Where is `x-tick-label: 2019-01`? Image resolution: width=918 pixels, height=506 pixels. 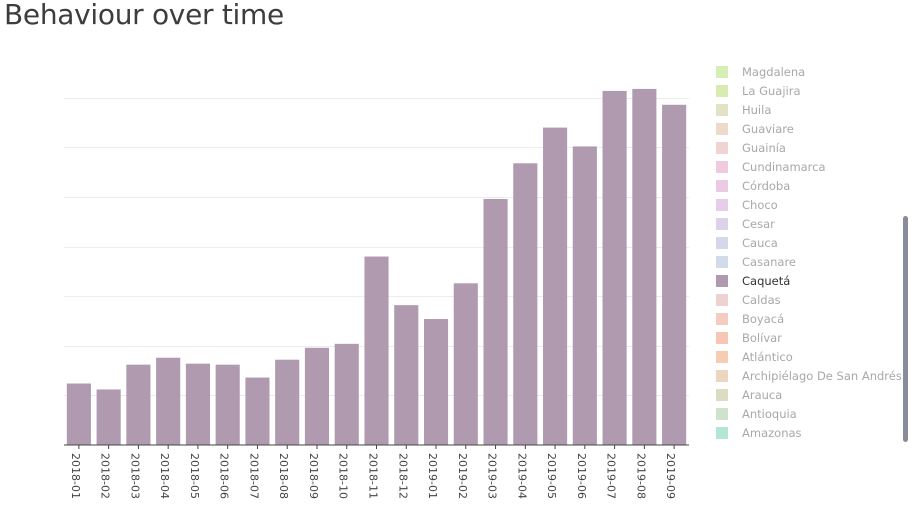
x-tick-label: 2019-01 is located at coordinates (432, 476).